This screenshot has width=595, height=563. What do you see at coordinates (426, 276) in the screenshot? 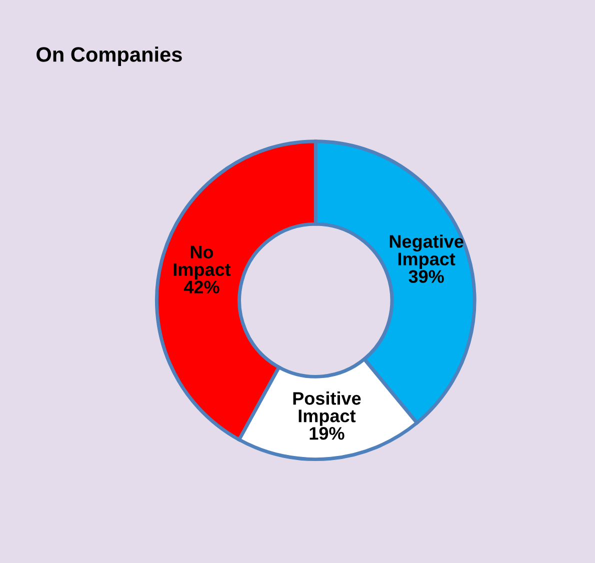
I see `data-label: 39%` at bounding box center [426, 276].